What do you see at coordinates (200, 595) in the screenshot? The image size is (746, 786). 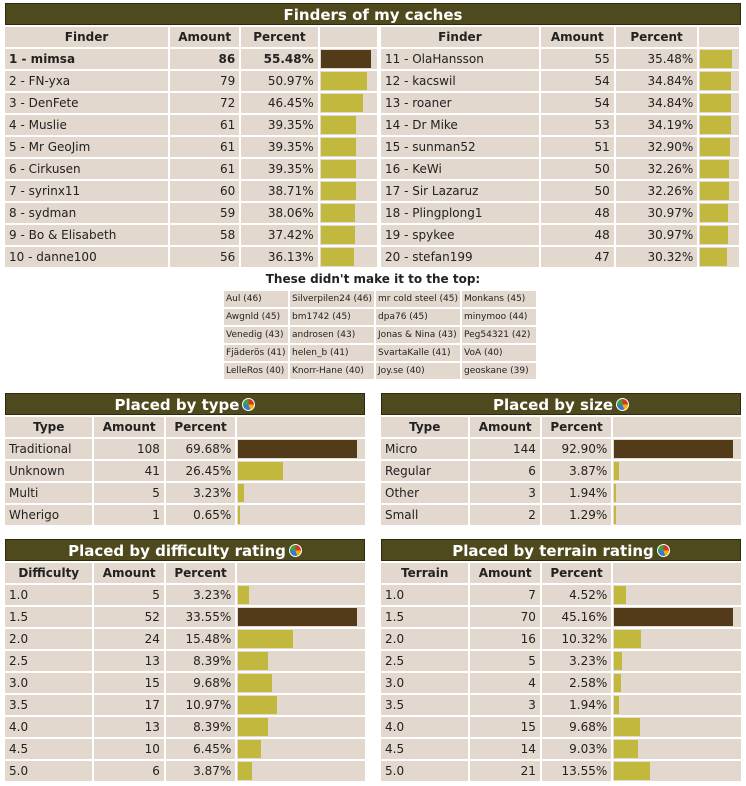 I see `percent-value: 3.23%` at bounding box center [200, 595].